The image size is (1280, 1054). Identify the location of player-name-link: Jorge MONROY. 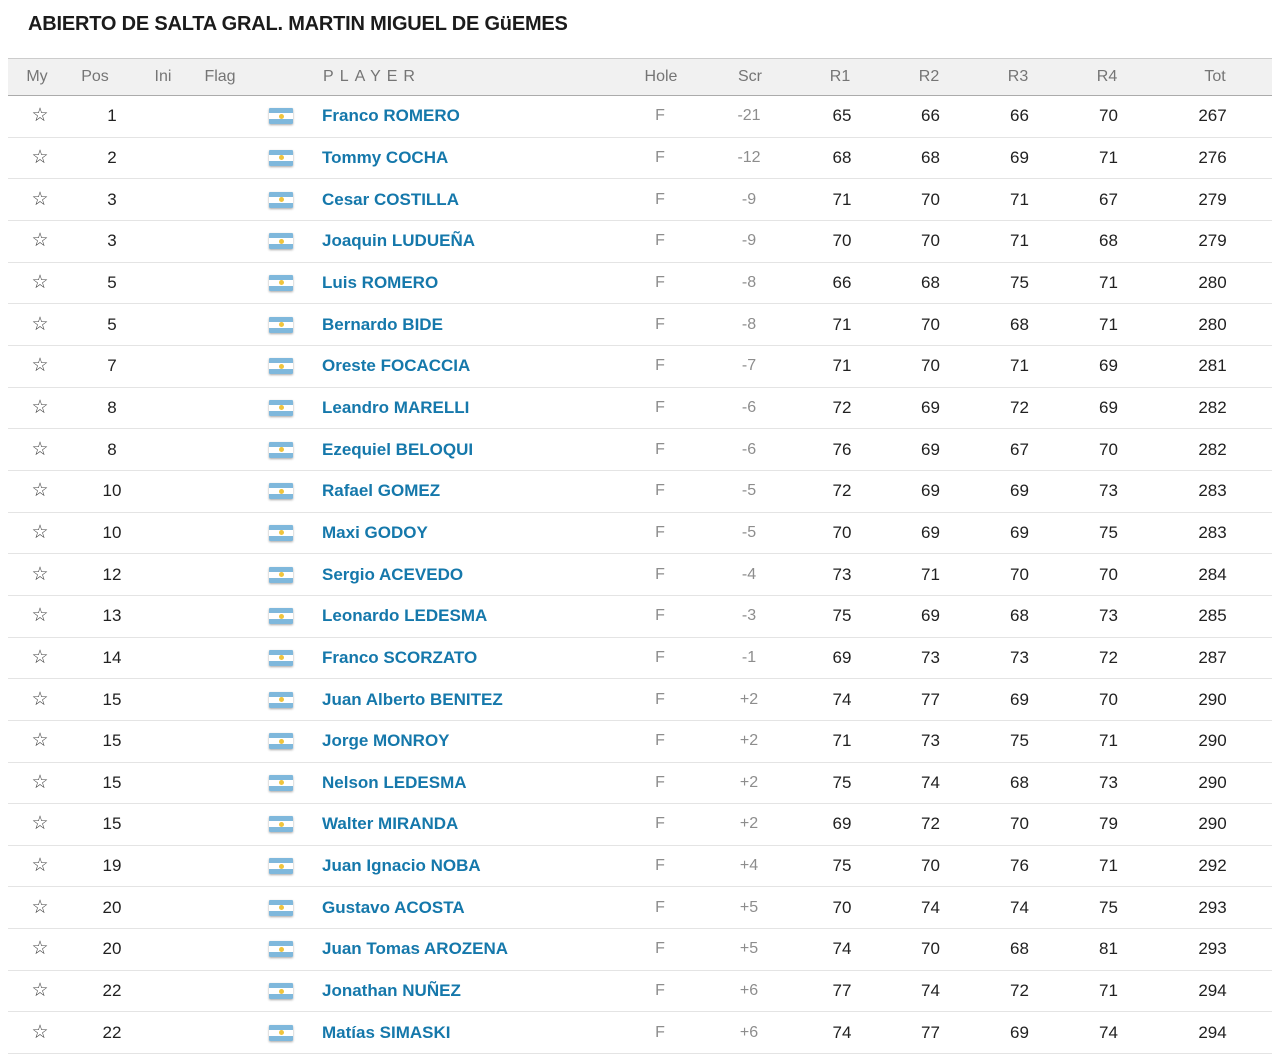
(386, 741).